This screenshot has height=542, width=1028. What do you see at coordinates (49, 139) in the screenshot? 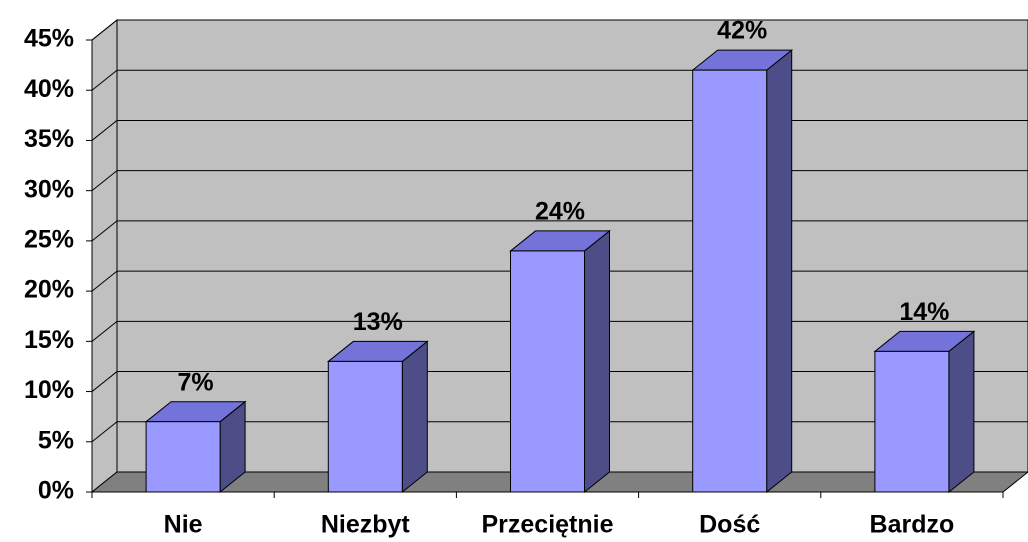
I see `y-tick-label: 35%` at bounding box center [49, 139].